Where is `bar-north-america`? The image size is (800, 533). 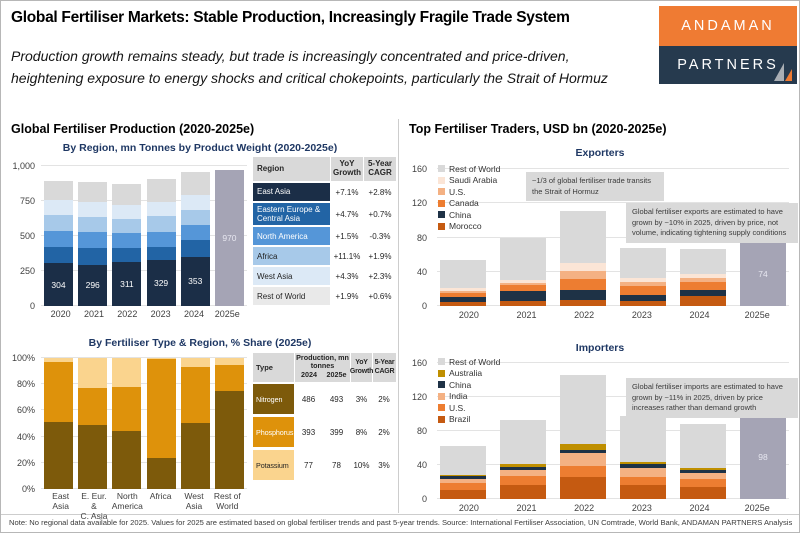
bar-north-america is located at coordinates (127, 423).